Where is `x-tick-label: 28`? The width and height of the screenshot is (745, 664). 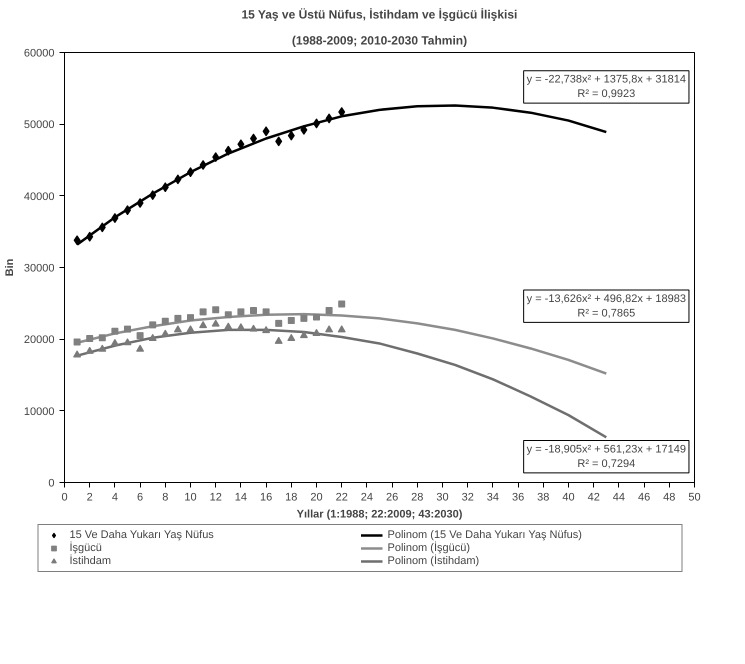
x-tick-label: 28 is located at coordinates (417, 498).